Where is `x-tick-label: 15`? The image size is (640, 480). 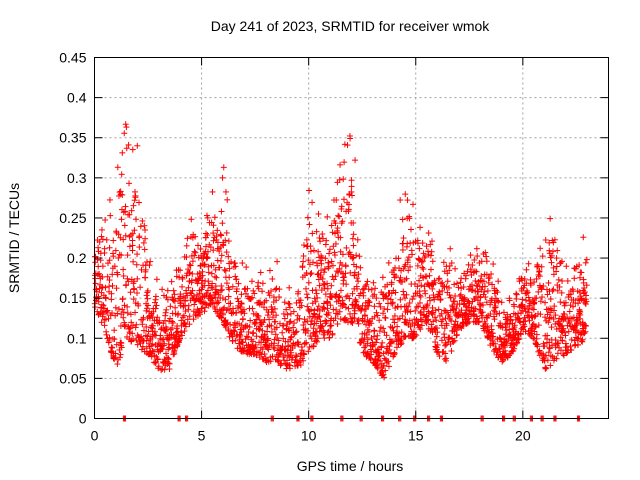 x-tick-label: 15 is located at coordinates (416, 436).